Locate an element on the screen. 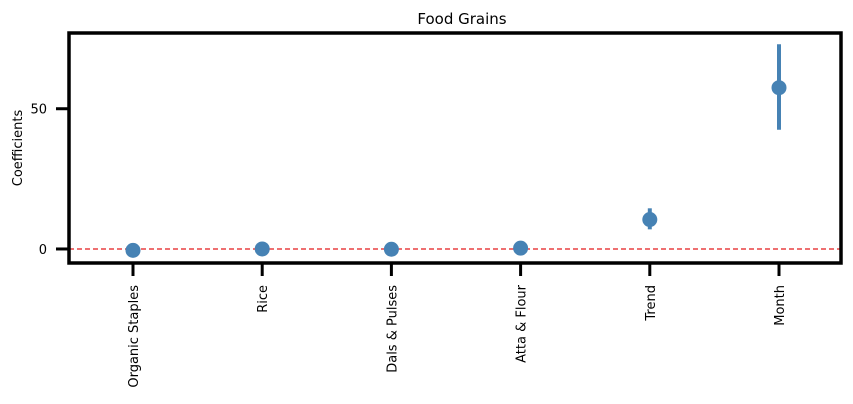 This screenshot has width=853, height=404. x-tick-label: Month is located at coordinates (780, 305).